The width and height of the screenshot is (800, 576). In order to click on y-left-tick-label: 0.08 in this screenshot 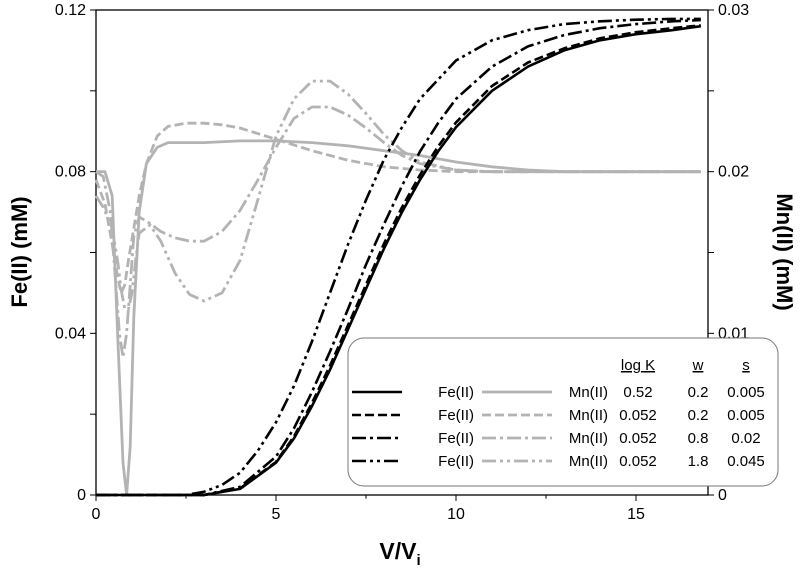, I will do `click(70, 172)`.